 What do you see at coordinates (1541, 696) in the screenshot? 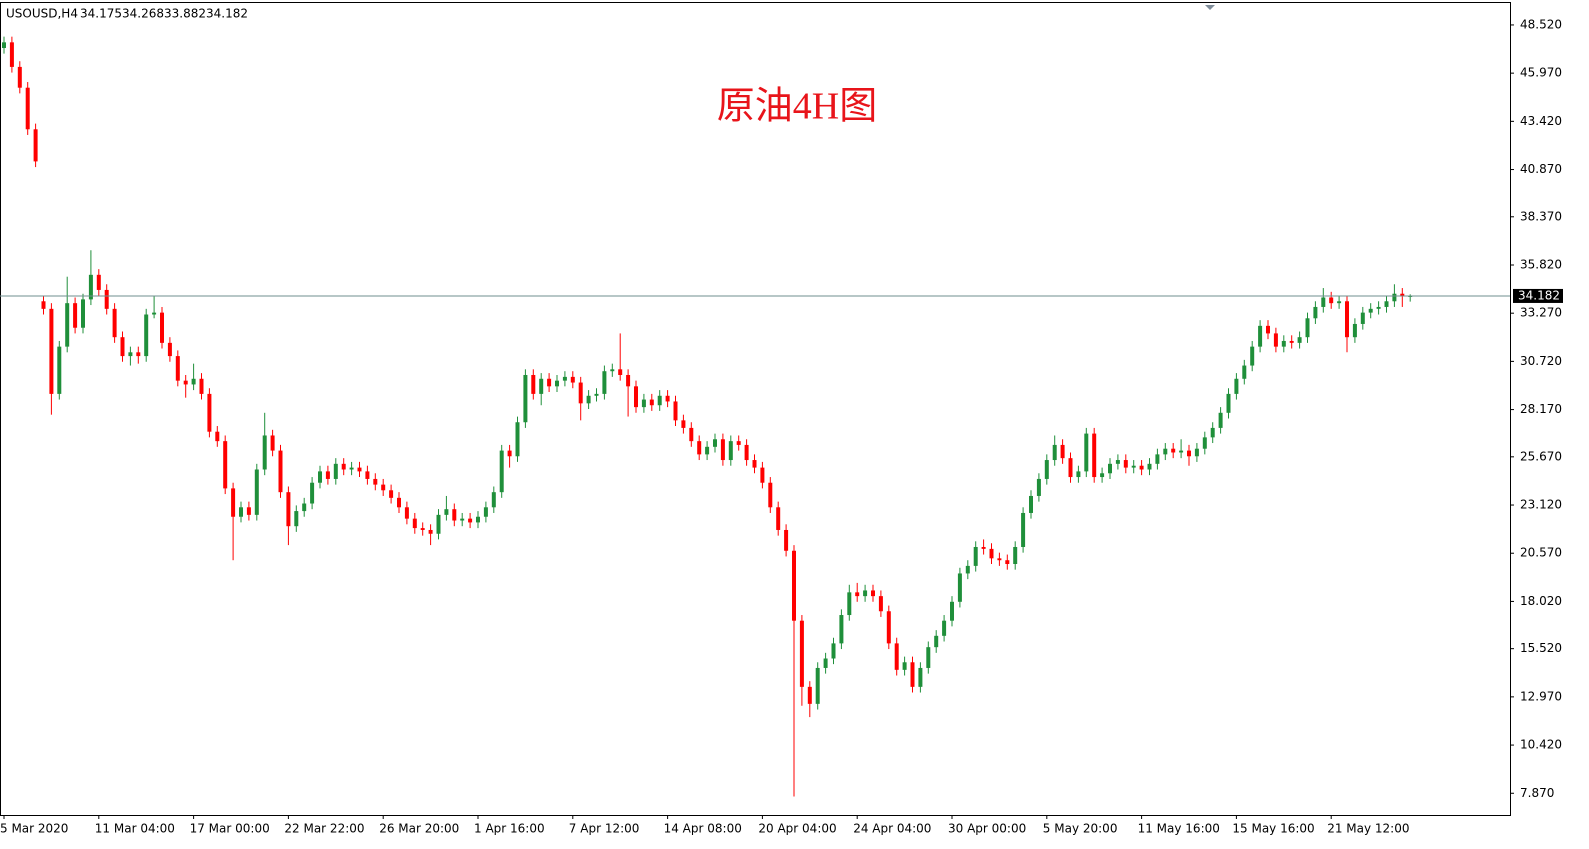
I see `y-tick-label: 12.970` at bounding box center [1541, 696].